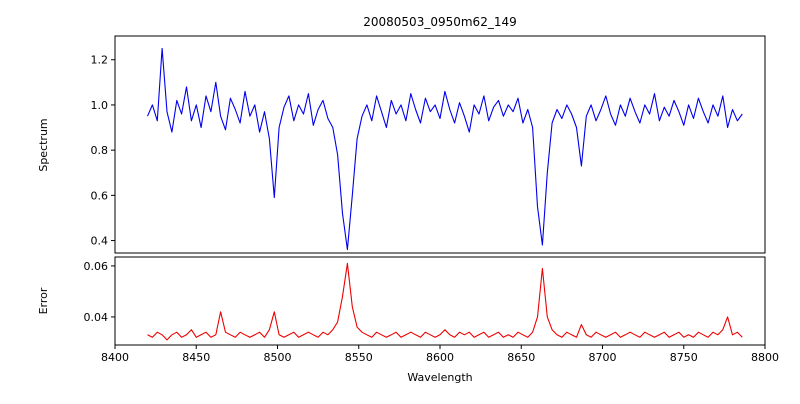 This screenshot has height=404, width=800. Describe the element at coordinates (43, 300) in the screenshot. I see `bottom-y-axis-label: Error` at that location.